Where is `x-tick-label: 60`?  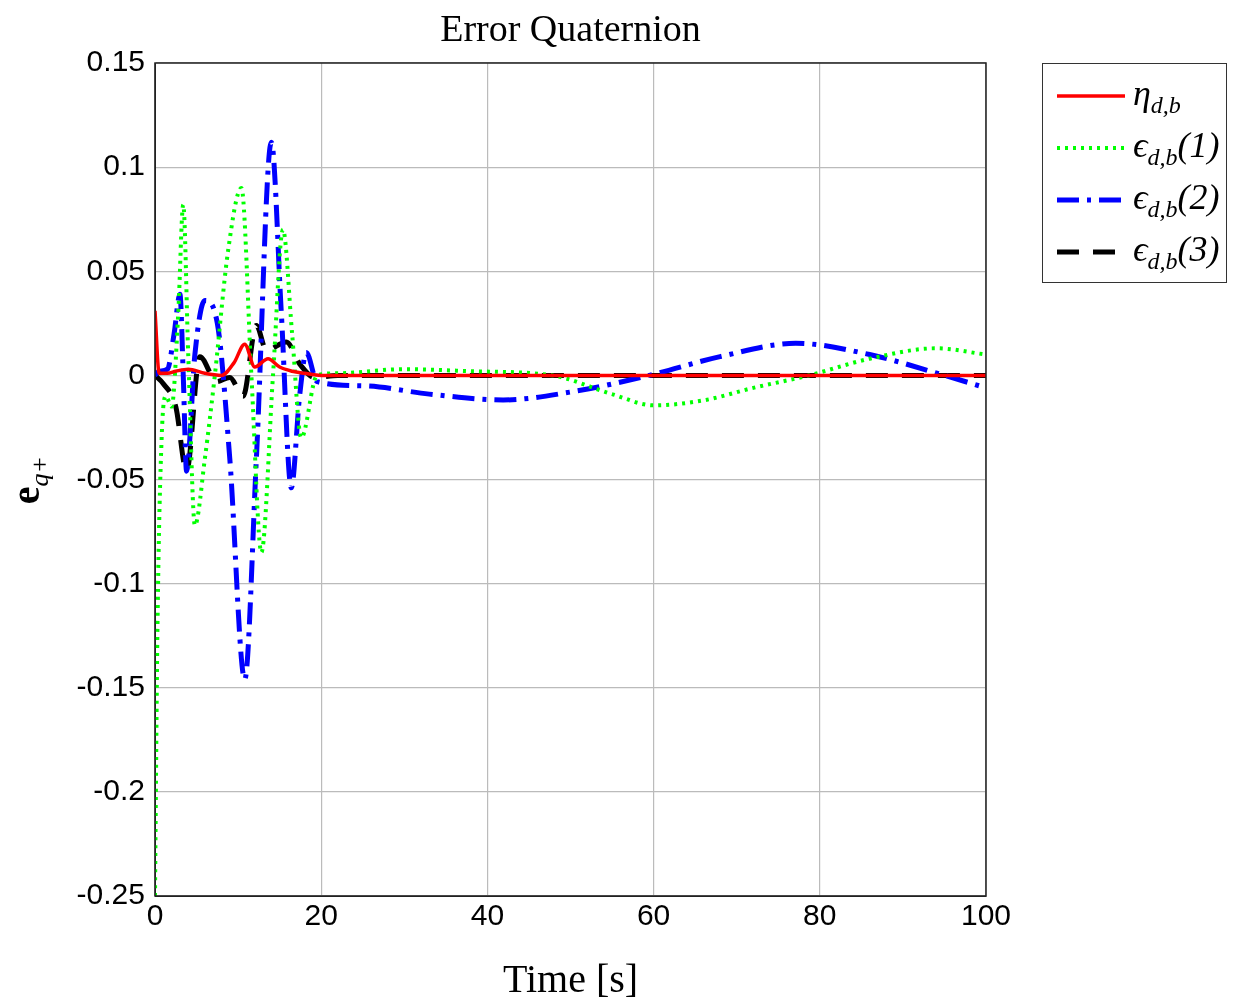 x-tick-label: 60 is located at coordinates (653, 915).